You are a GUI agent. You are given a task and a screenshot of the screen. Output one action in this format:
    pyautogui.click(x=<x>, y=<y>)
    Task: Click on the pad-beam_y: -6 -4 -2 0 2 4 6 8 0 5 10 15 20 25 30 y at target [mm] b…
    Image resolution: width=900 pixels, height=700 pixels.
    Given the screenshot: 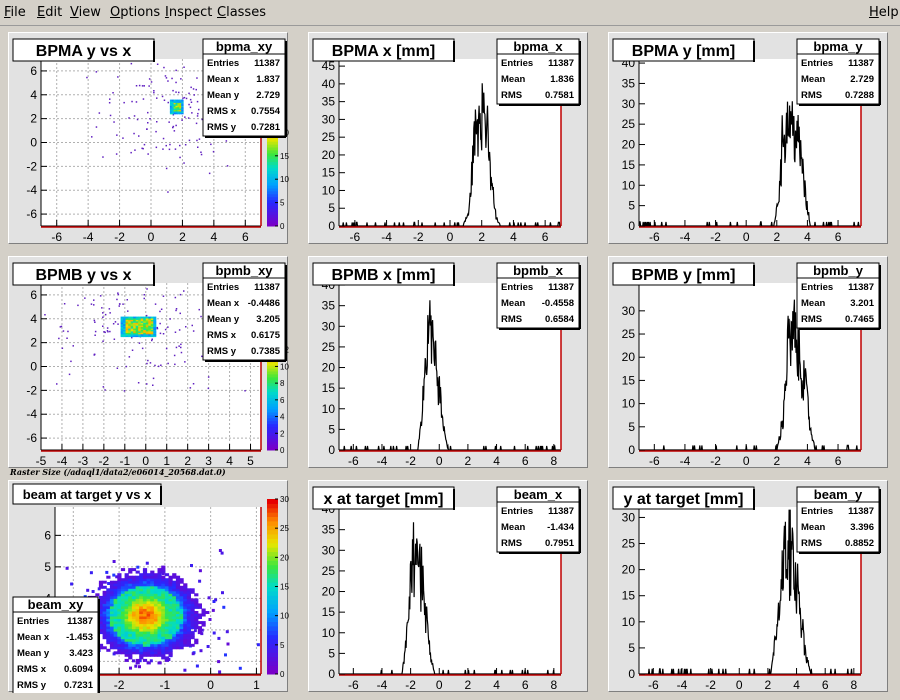 What is the action you would take?
    pyautogui.click(x=748, y=586)
    